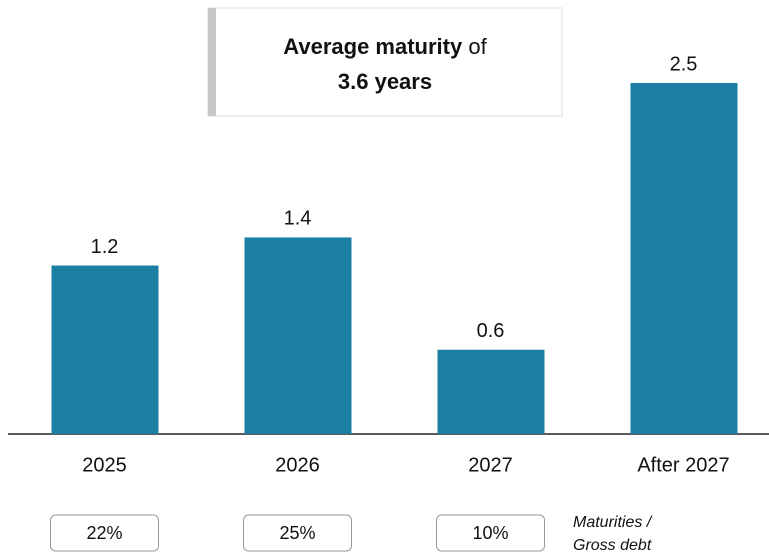 The height and width of the screenshot is (556, 769). I want to click on x-tick-label: 2027, so click(490, 465).